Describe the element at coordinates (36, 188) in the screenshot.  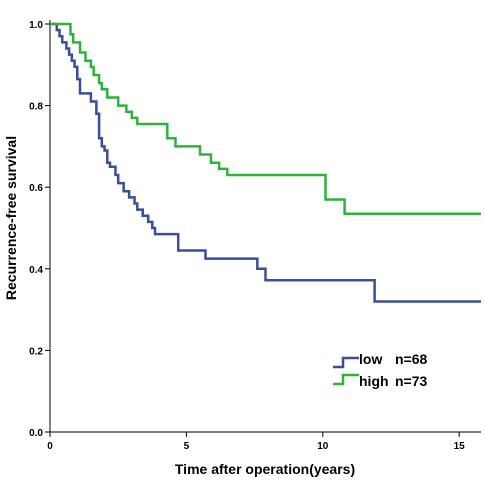
I see `y-tick-label: 0.6` at that location.